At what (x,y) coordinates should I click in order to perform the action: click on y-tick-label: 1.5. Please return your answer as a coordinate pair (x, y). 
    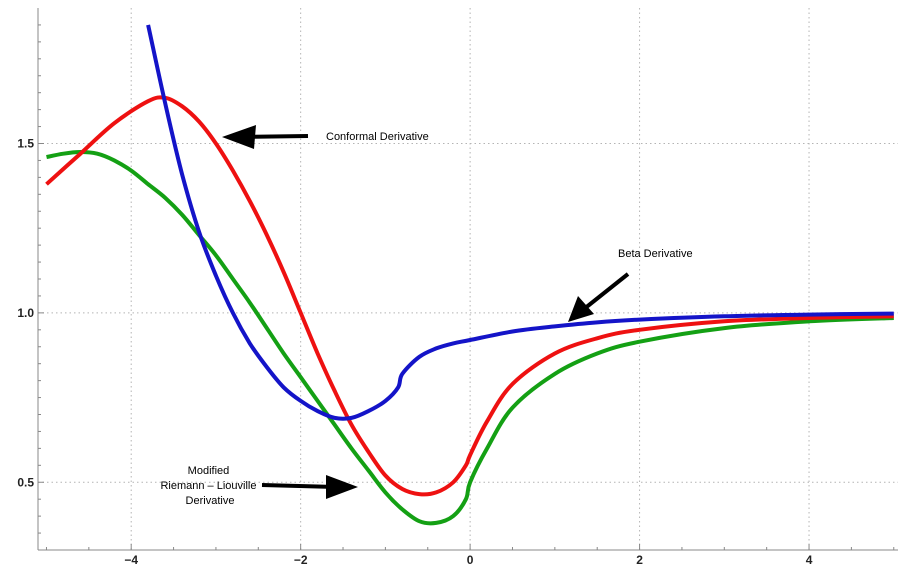
    Looking at the image, I should click on (25, 144).